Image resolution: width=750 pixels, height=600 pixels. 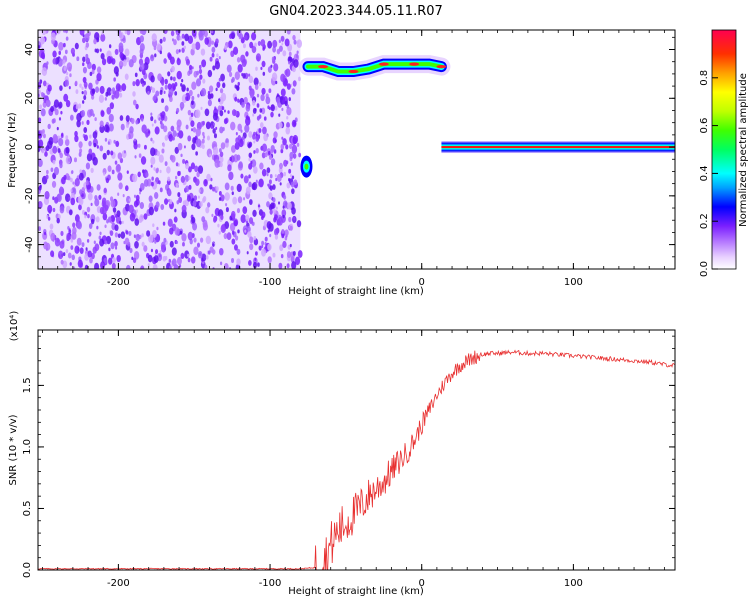 What do you see at coordinates (704, 221) in the screenshot?
I see `colorbar-tick-label: 0.2` at bounding box center [704, 221].